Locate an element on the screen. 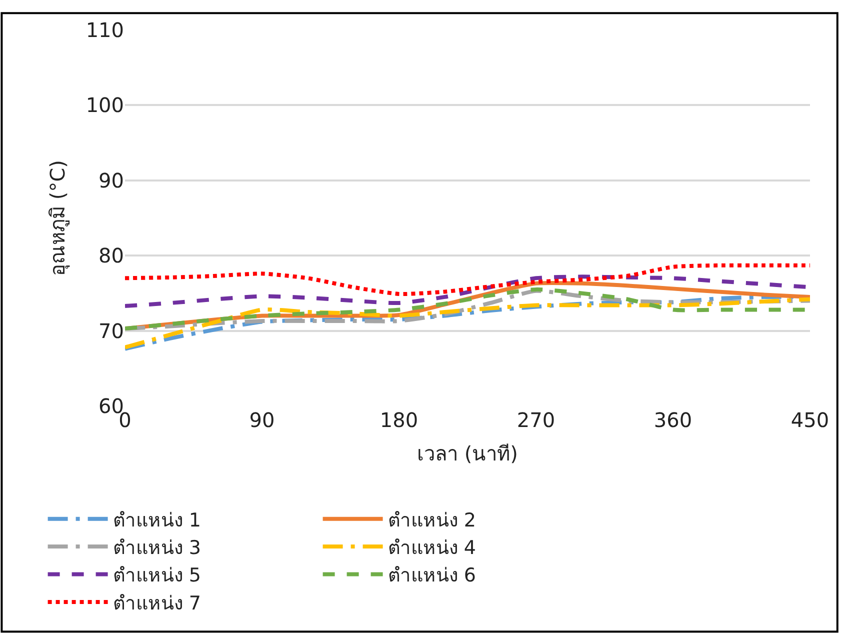 This screenshot has width=846, height=633. y-tick-label: 90 is located at coordinates (111, 180).